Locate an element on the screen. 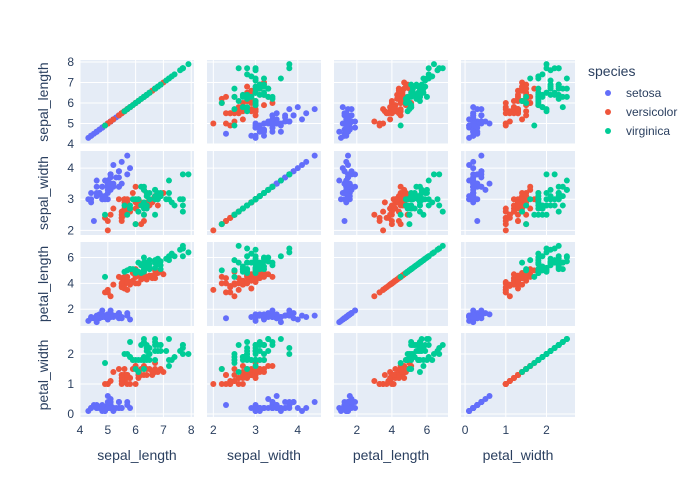 This screenshot has width=700, height=500. cell-sepal_length-vs-petal_length is located at coordinates (391, 102).